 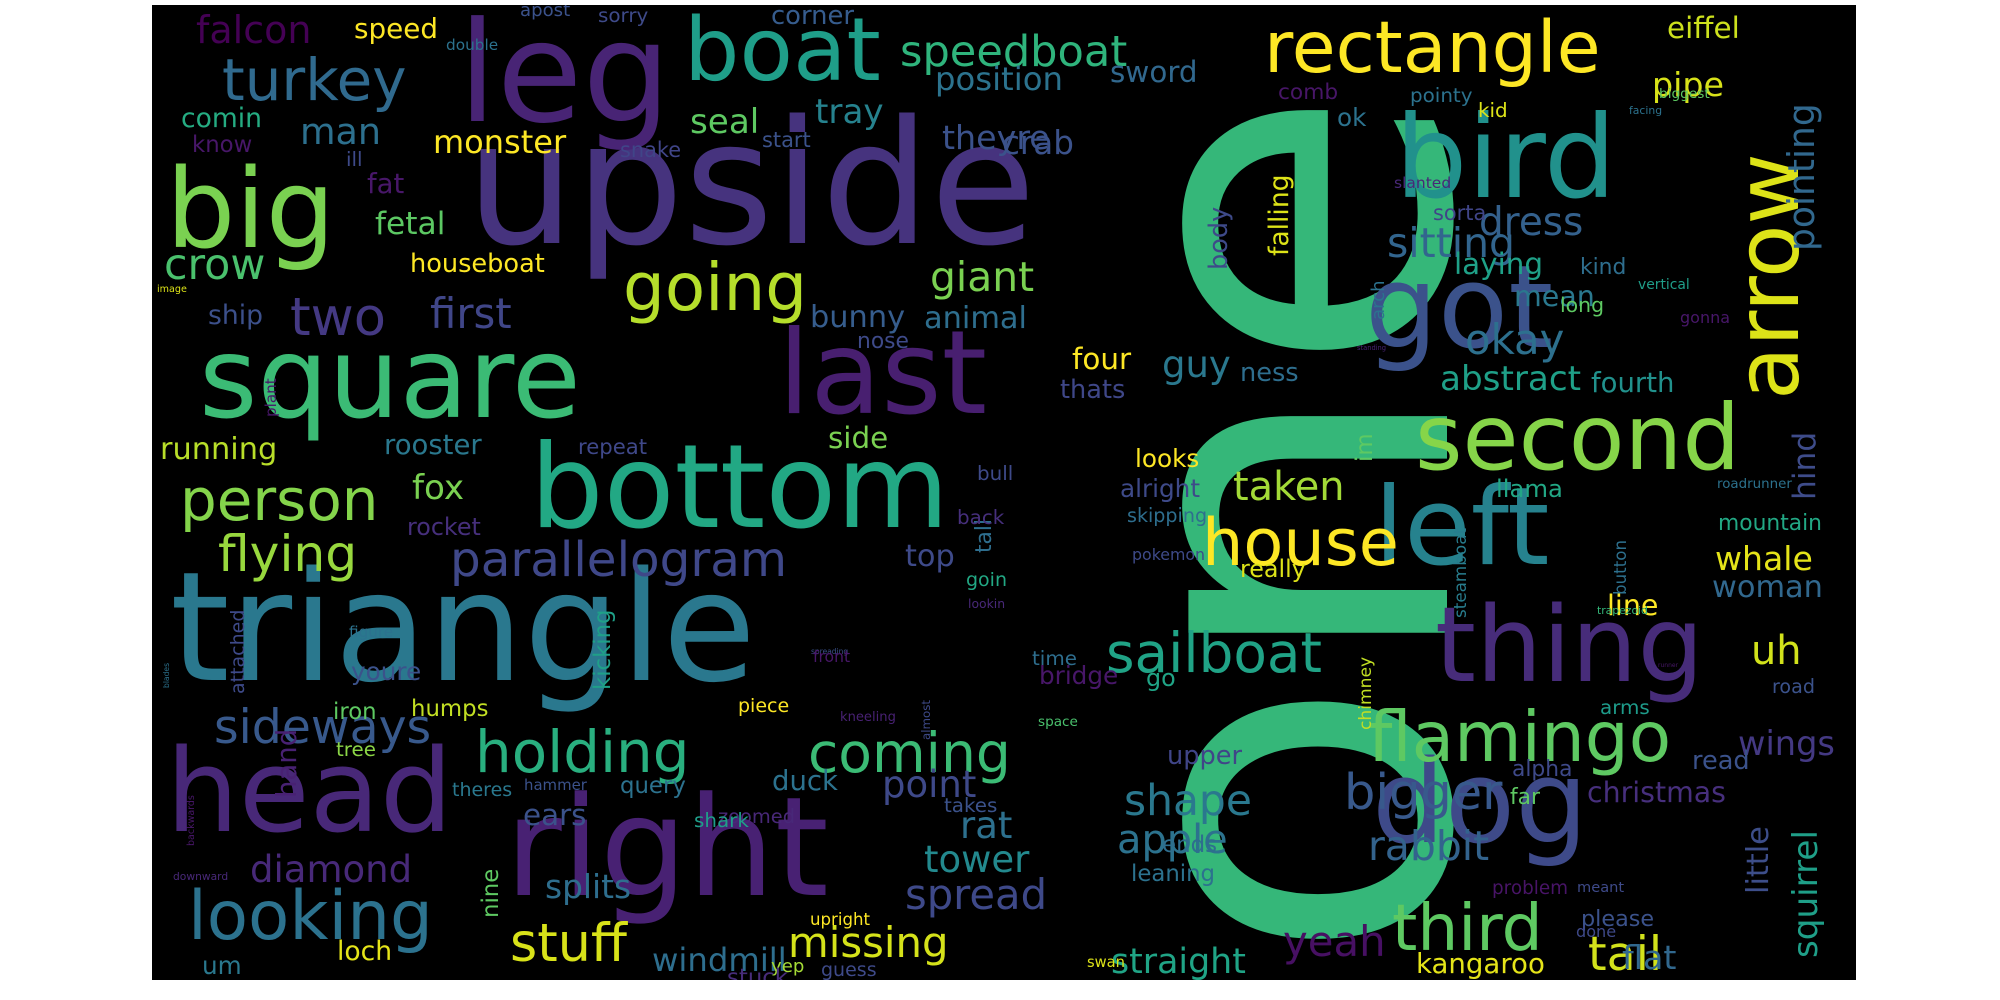 What do you see at coordinates (1511, 378) in the screenshot?
I see `word-cloud-word: abstract` at bounding box center [1511, 378].